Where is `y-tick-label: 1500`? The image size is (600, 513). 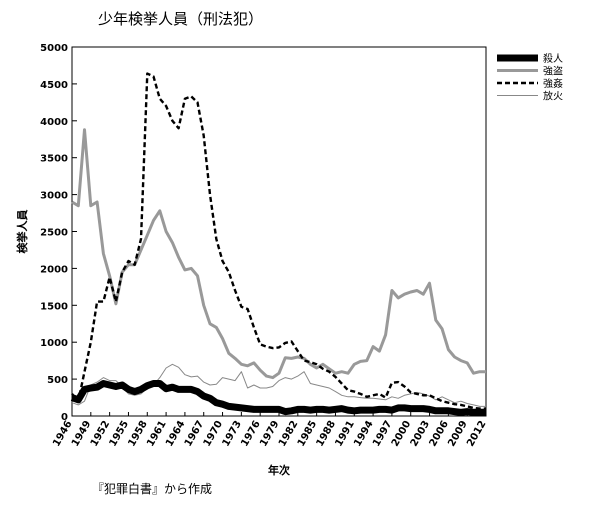 y-tick-label: 1500 is located at coordinates (54, 306).